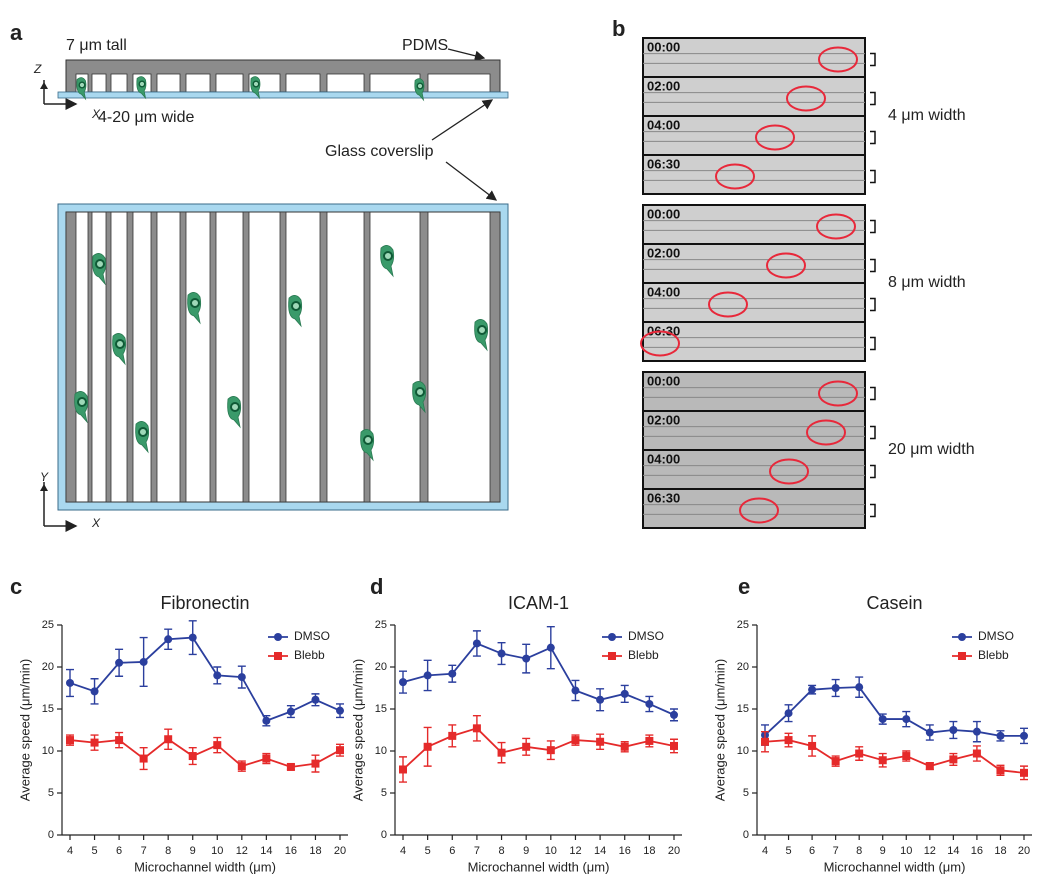 The image size is (1050, 881). What do you see at coordinates (96, 45) in the screenshot?
I see `height-label: 7 μm tall` at bounding box center [96, 45].